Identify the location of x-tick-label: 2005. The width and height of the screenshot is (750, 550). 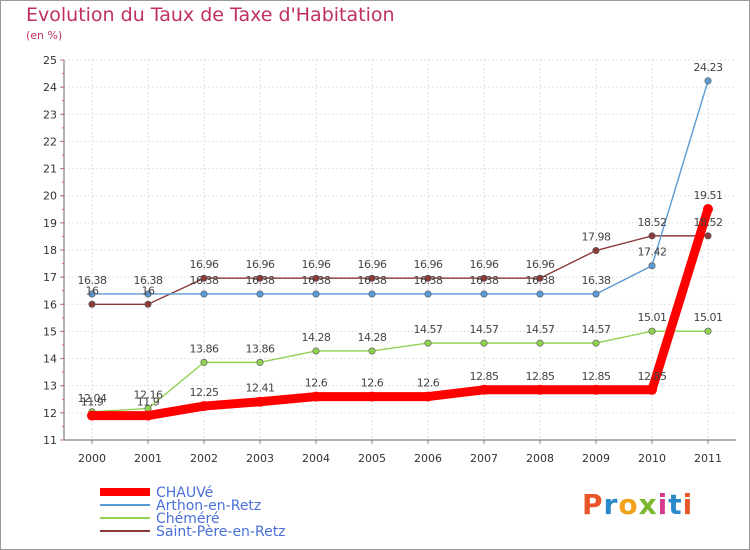
(372, 458).